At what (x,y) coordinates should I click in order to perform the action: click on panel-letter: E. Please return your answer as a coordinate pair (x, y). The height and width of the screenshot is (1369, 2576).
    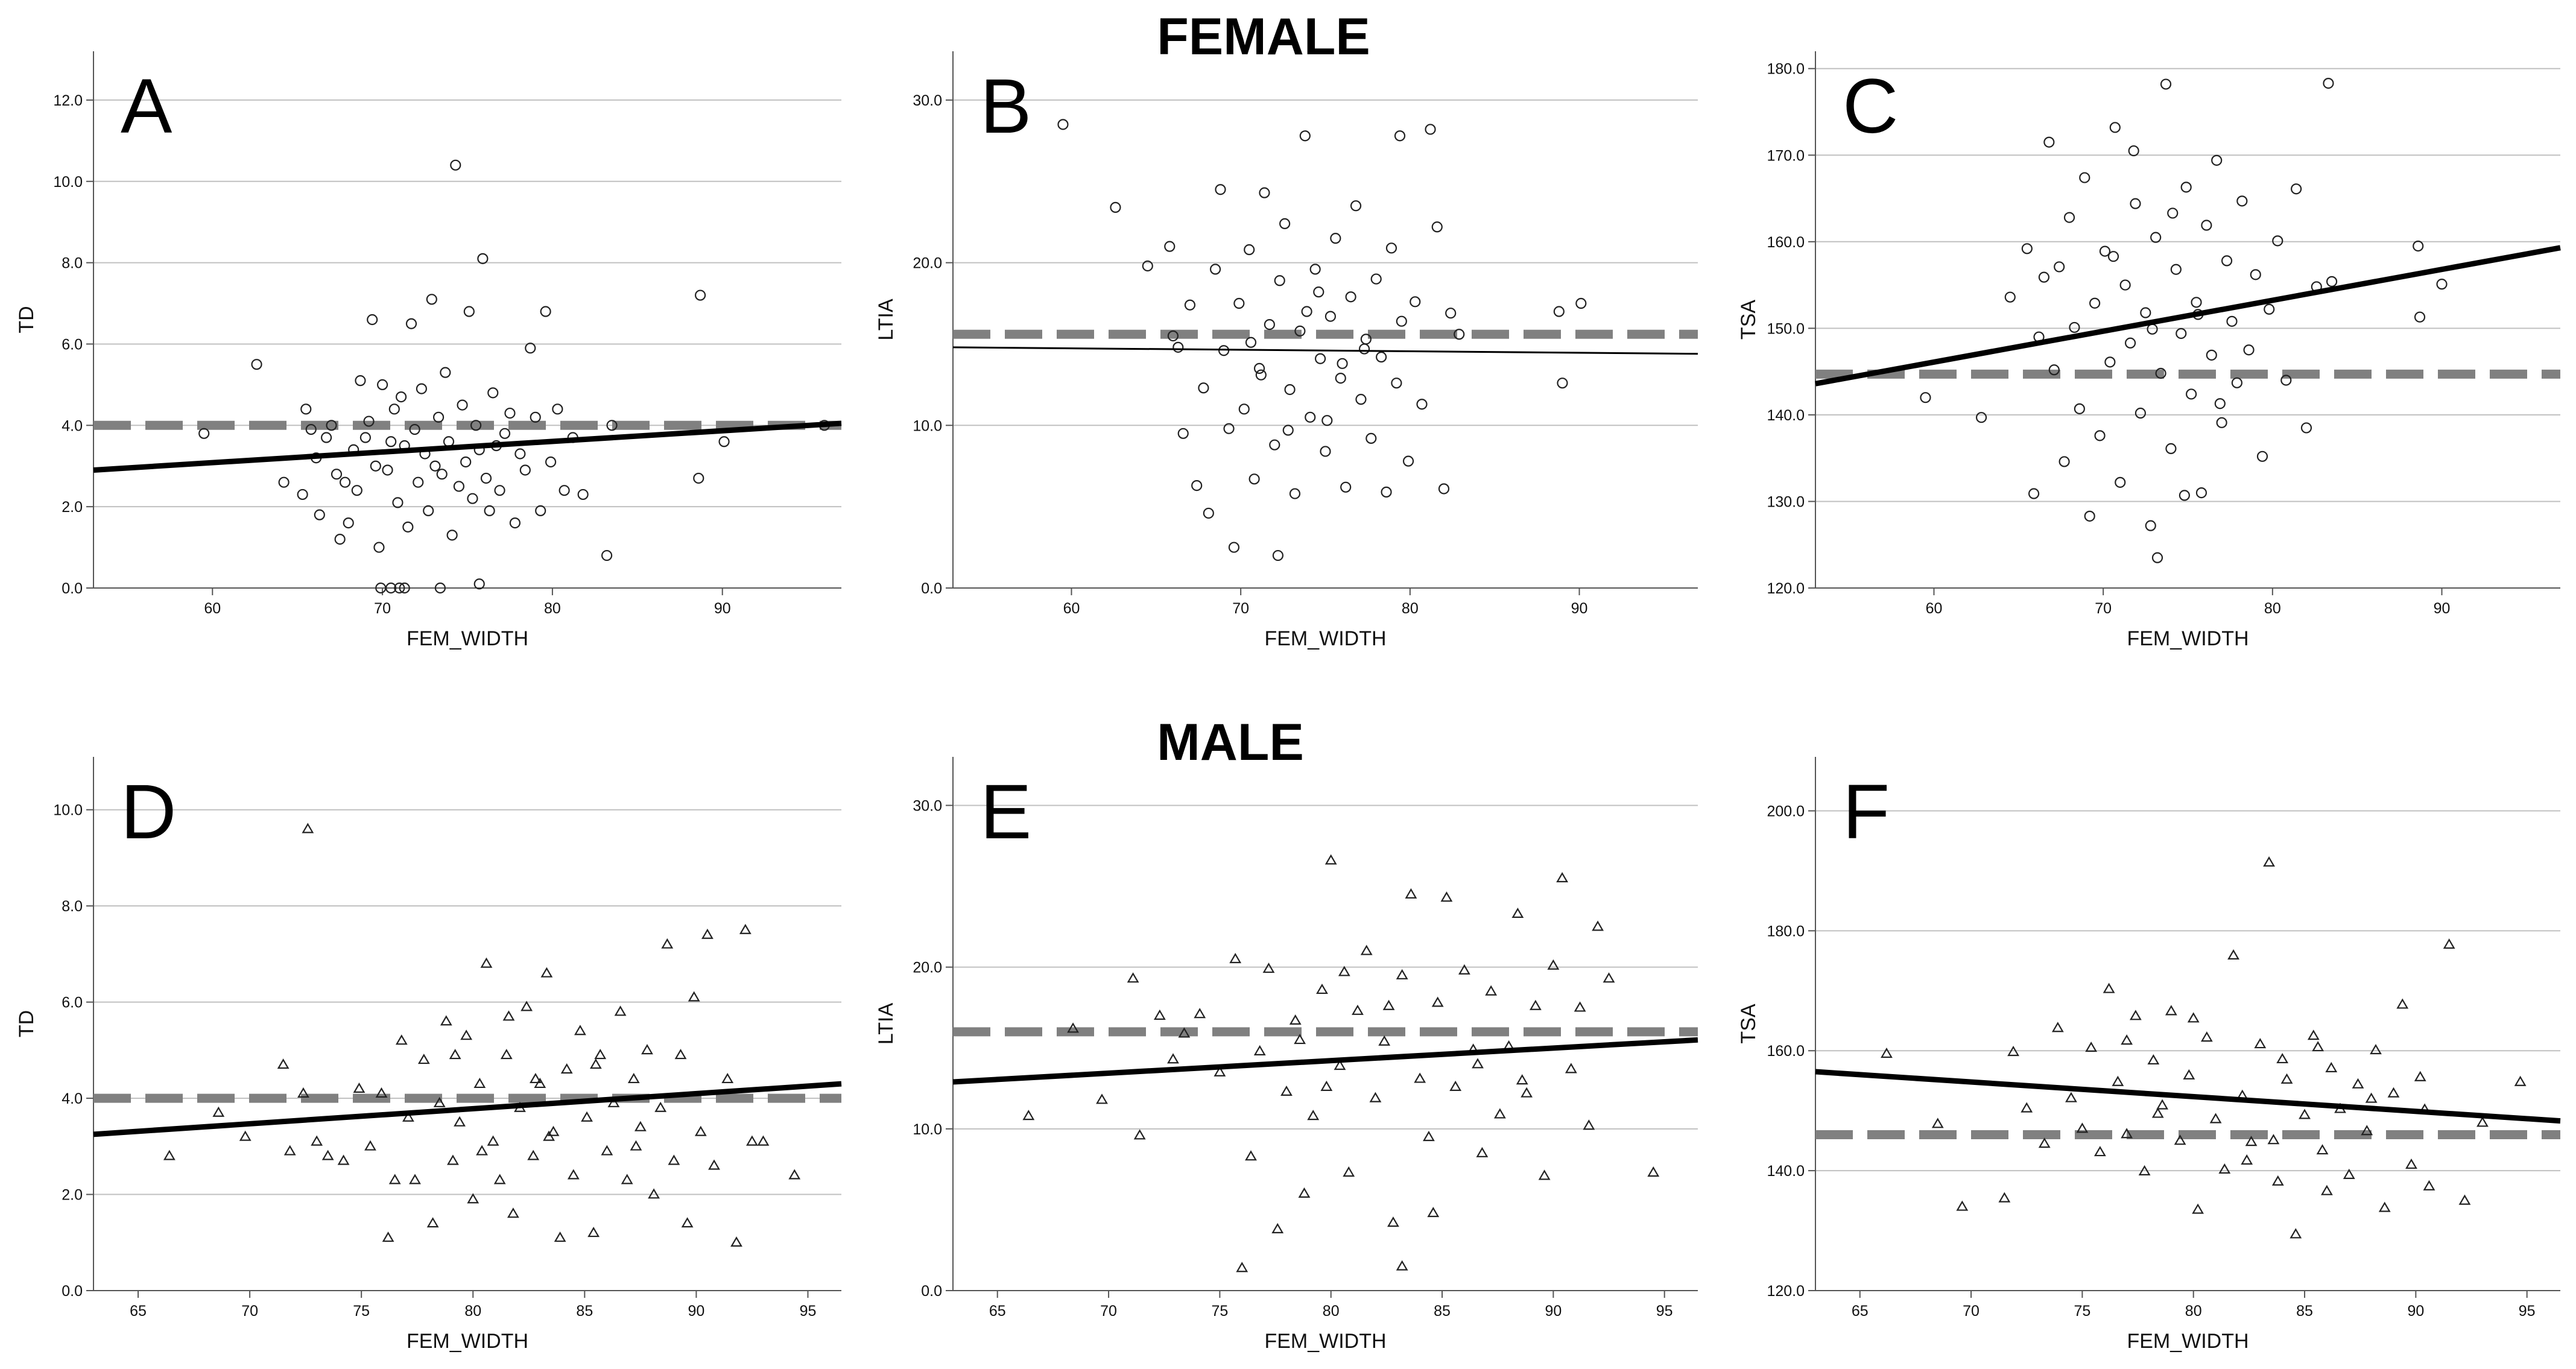
    Looking at the image, I should click on (1005, 812).